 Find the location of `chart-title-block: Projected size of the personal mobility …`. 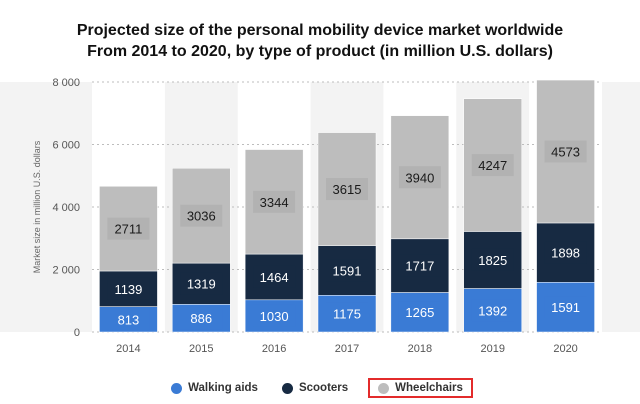

chart-title-block: Projected size of the personal mobility … is located at coordinates (320, 41).